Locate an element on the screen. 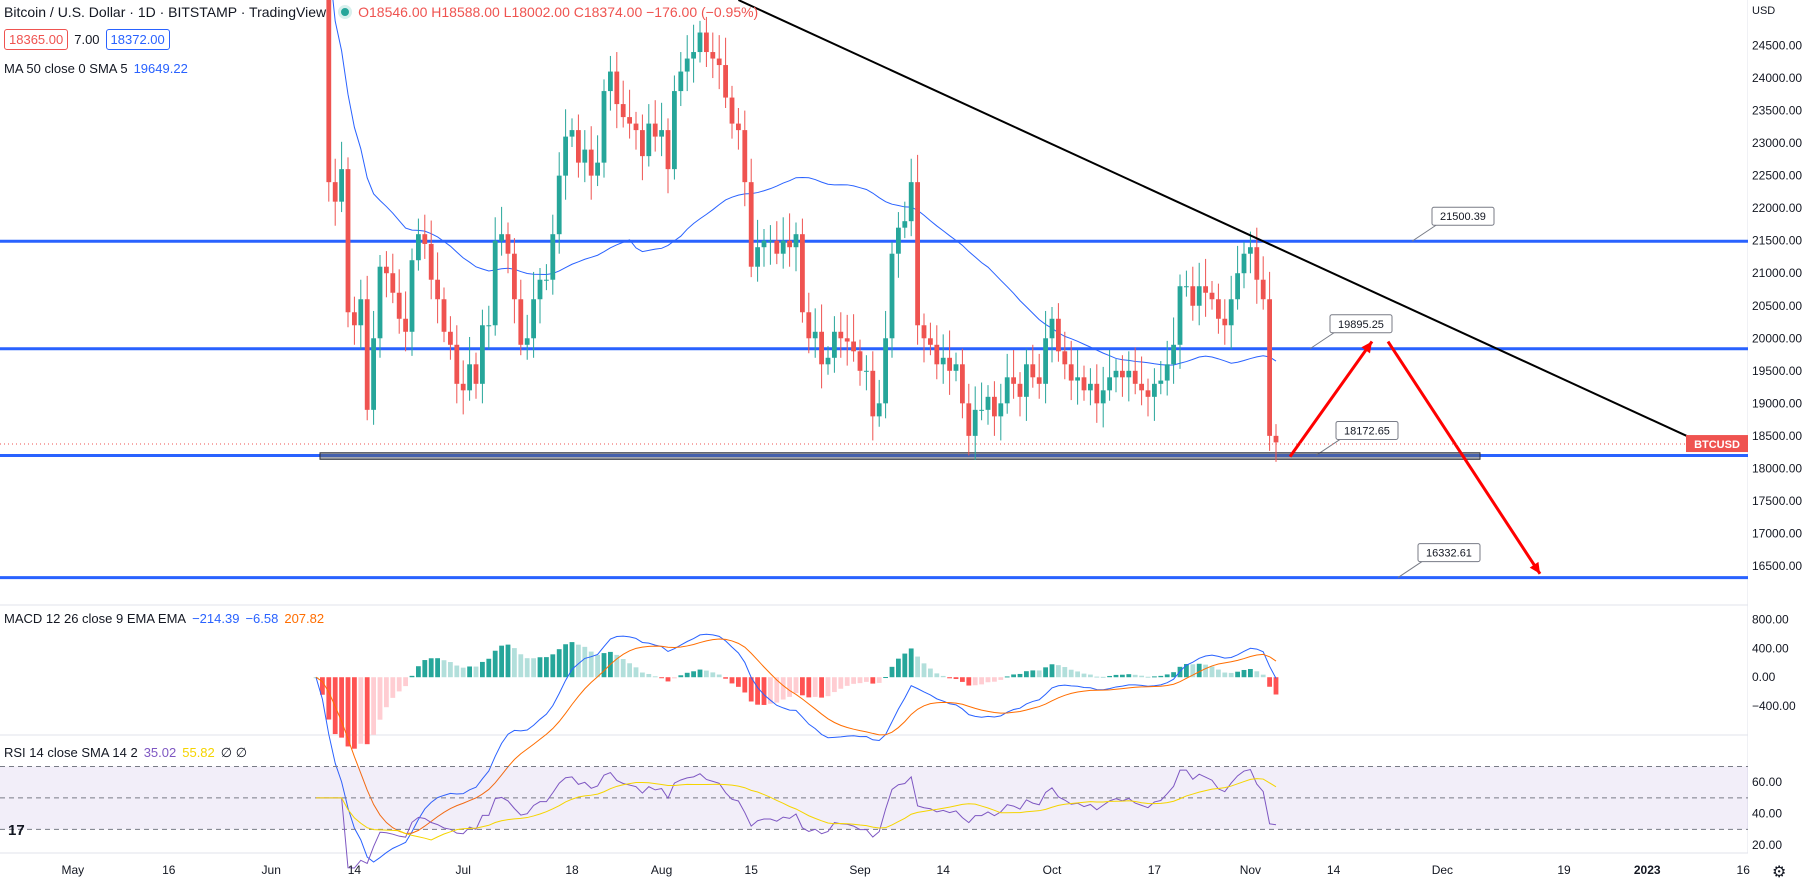  sell-button: 18365.00 is located at coordinates (36, 39).